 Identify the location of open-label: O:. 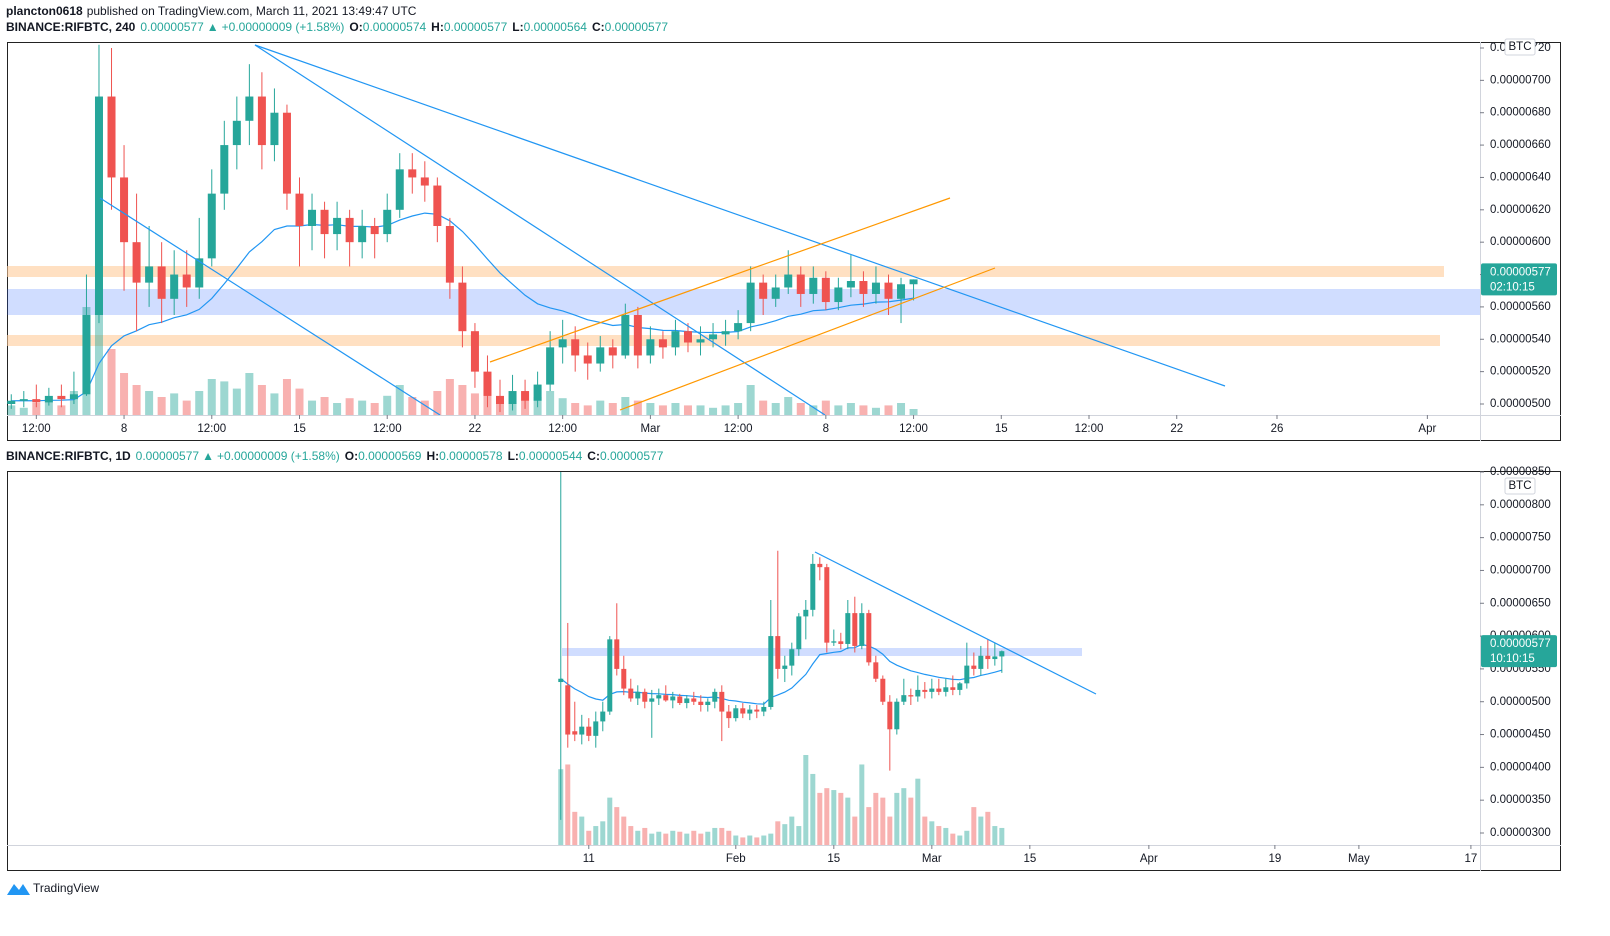
(351, 456).